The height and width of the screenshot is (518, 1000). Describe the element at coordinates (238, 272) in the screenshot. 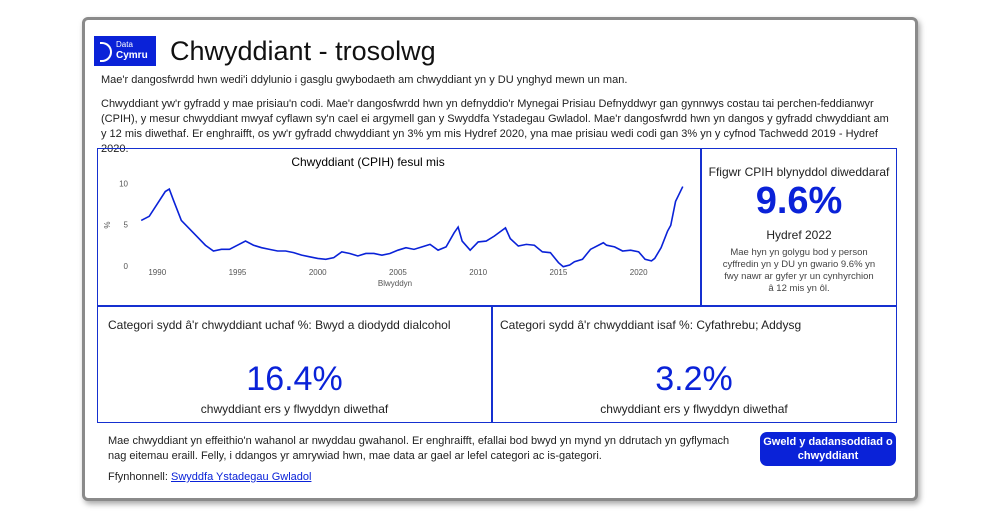

I see `x-tick-label: 1995` at that location.